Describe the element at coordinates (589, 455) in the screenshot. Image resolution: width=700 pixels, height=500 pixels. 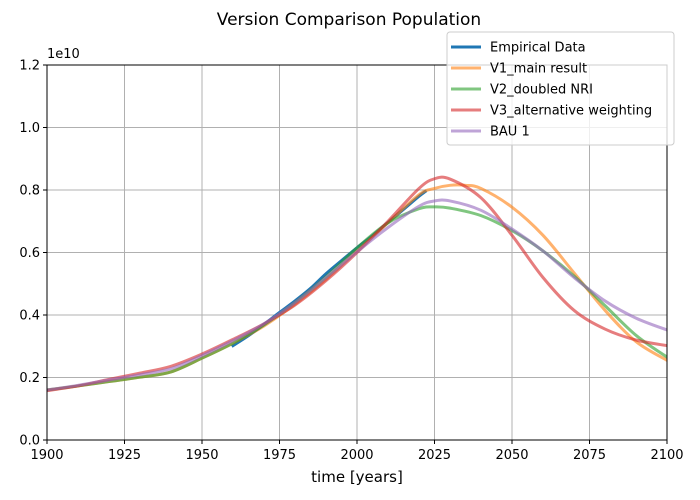
I see `x-tick-label: 2075` at that location.